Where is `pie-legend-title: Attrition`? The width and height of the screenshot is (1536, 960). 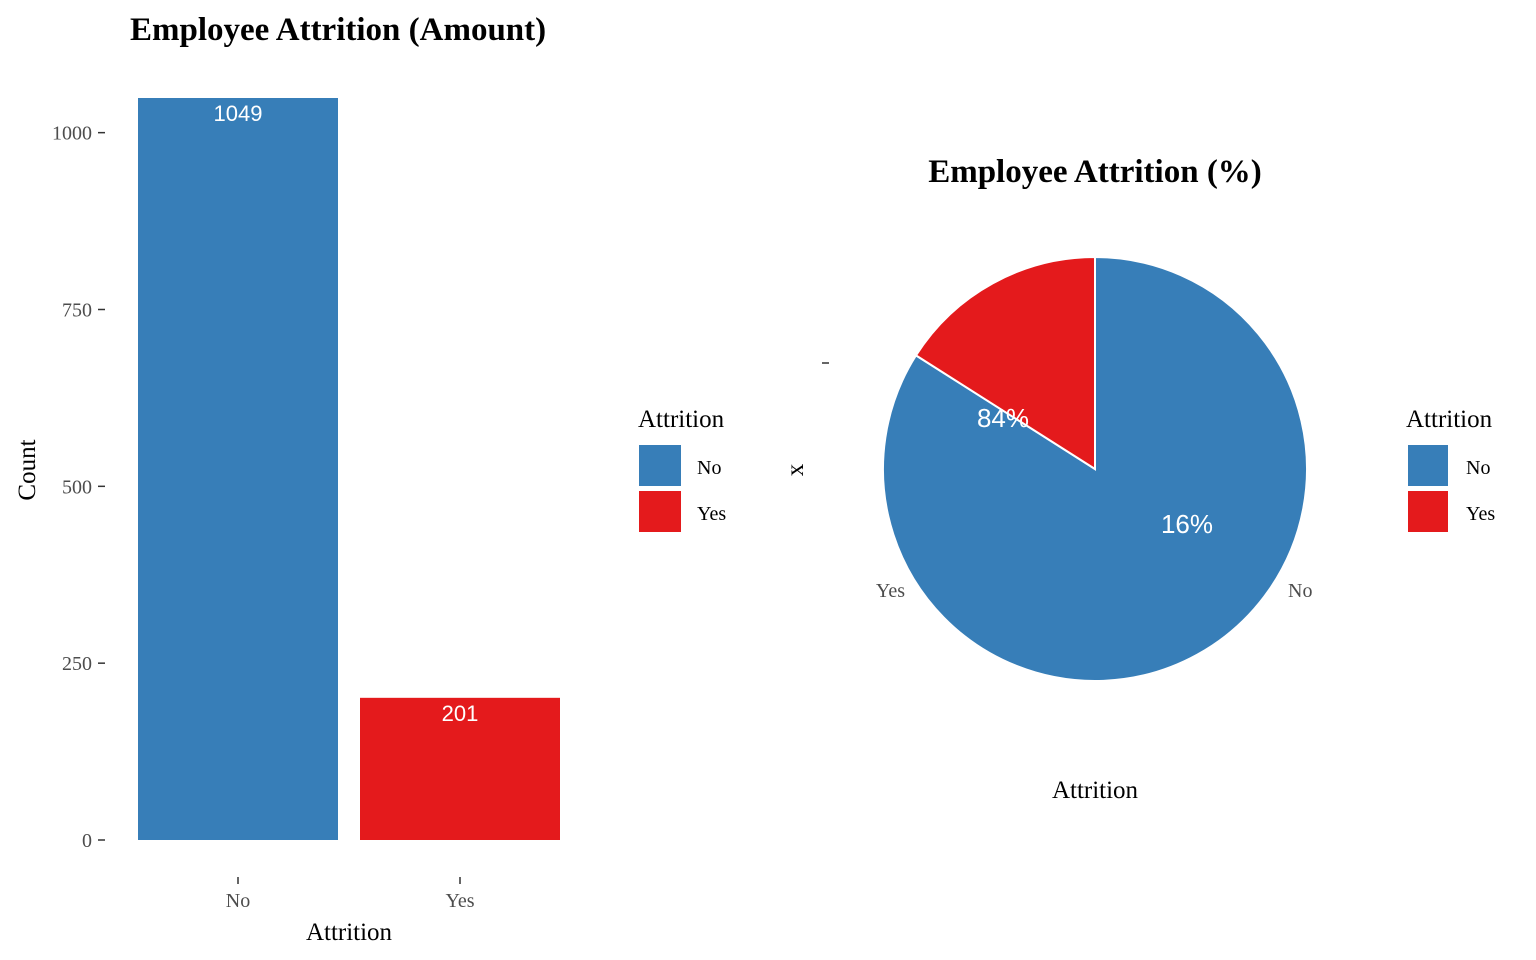
pie-legend-title: Attrition is located at coordinates (1449, 419).